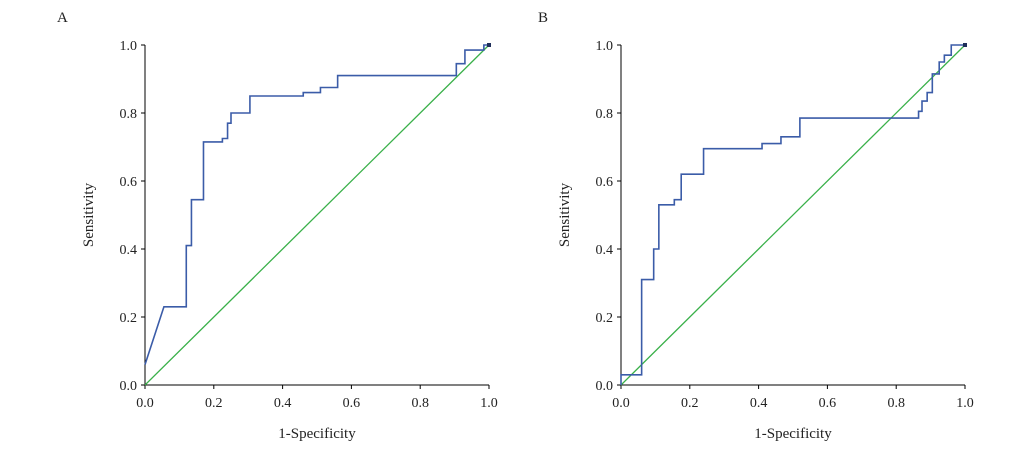  I want to click on panel-label: A, so click(62, 18).